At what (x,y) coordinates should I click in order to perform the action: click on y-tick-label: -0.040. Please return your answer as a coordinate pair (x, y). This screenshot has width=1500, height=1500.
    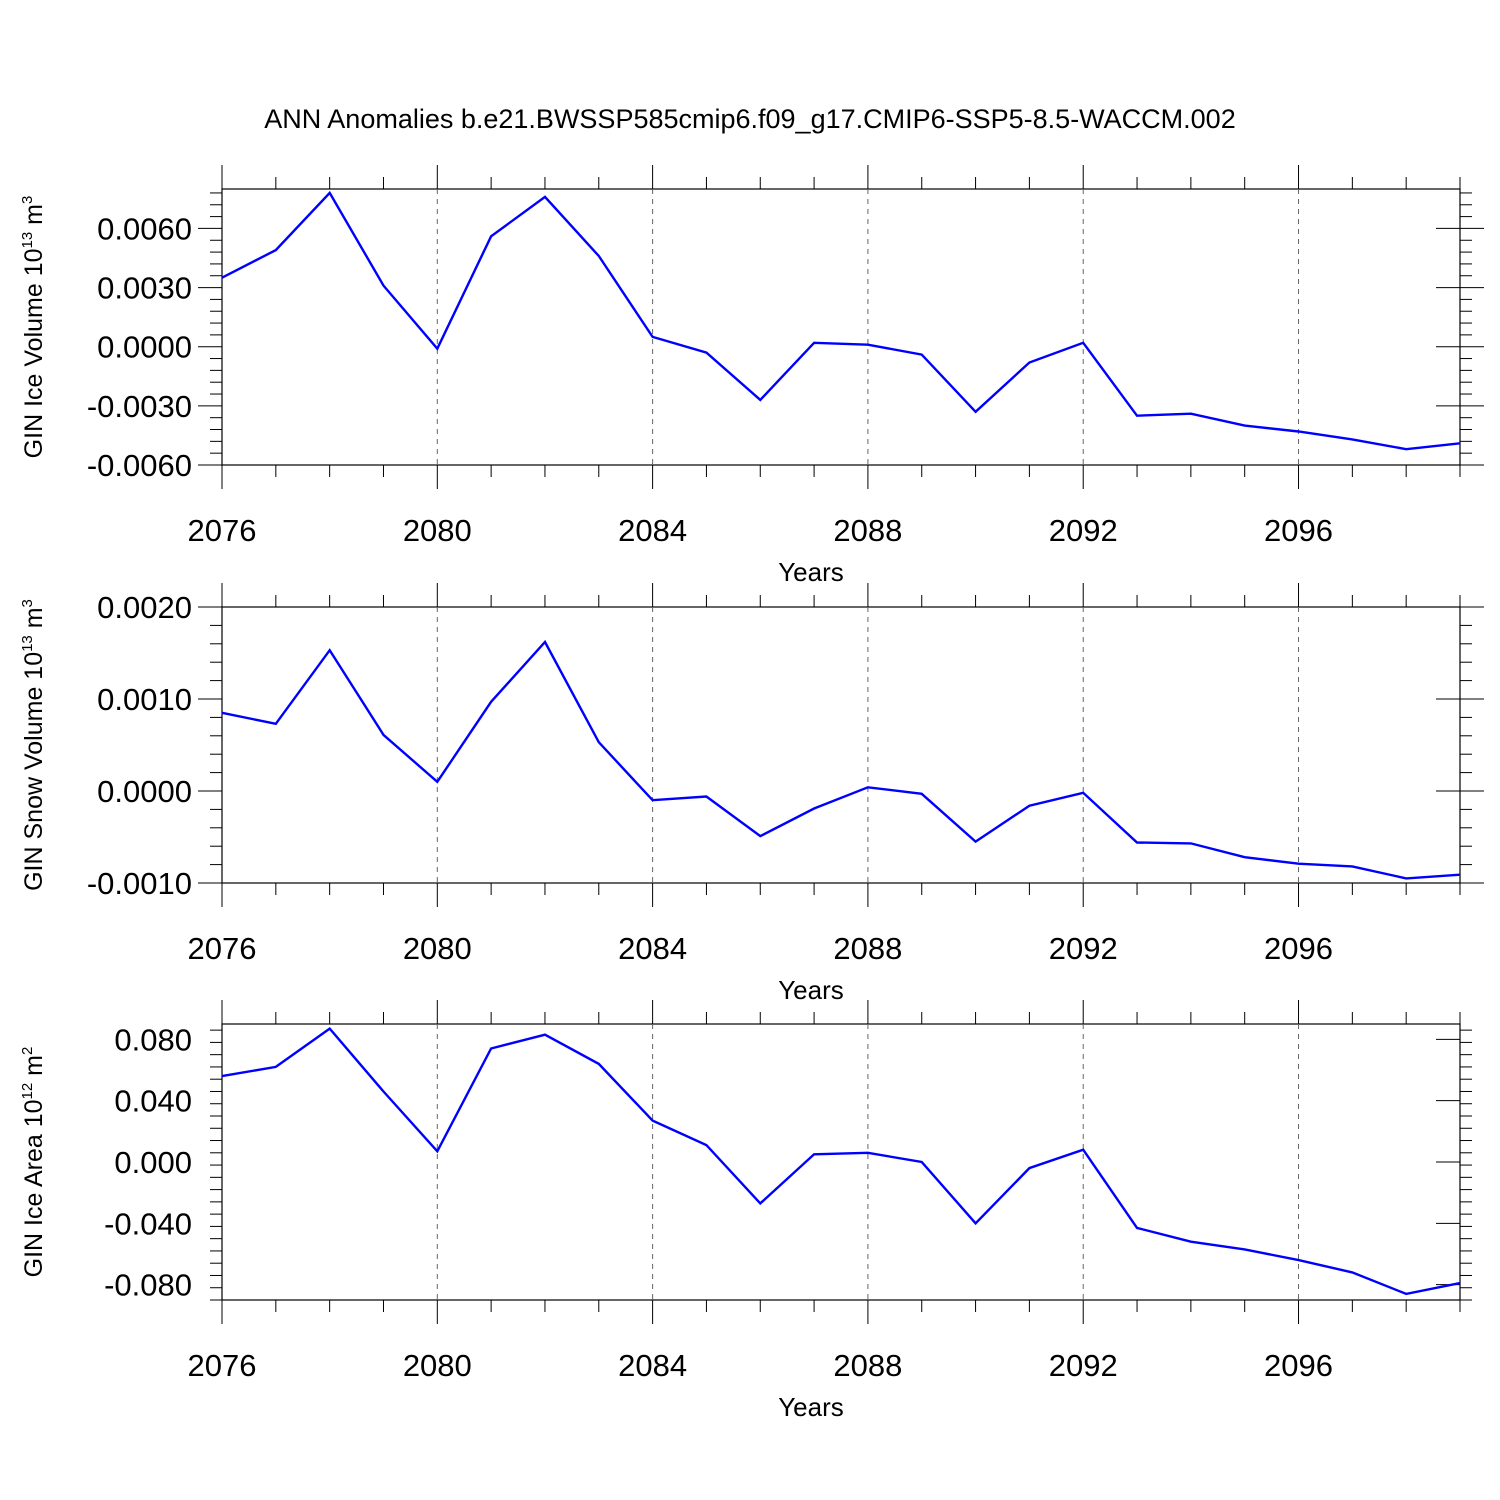
    Looking at the image, I should click on (148, 1223).